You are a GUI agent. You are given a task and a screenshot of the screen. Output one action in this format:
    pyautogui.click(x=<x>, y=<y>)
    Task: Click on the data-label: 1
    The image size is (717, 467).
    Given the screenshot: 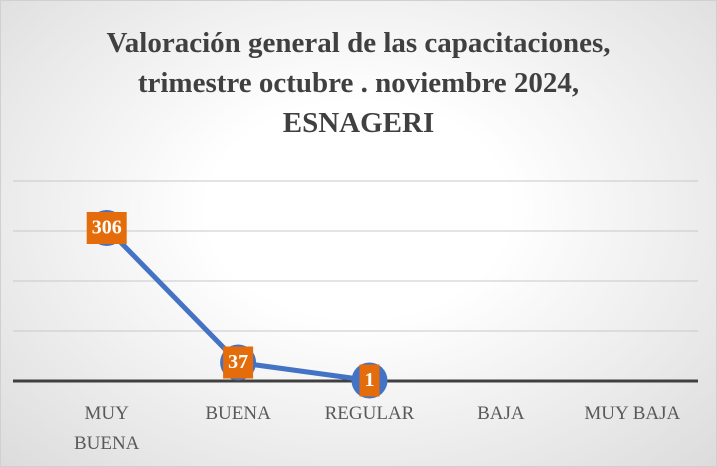 What is the action you would take?
    pyautogui.click(x=369, y=380)
    